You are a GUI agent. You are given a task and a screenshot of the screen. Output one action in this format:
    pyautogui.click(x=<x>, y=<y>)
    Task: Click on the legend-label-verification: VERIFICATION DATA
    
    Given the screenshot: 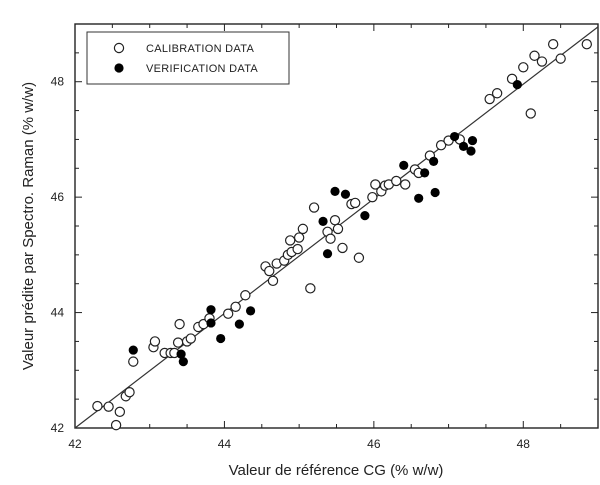 What is the action you would take?
    pyautogui.click(x=202, y=69)
    